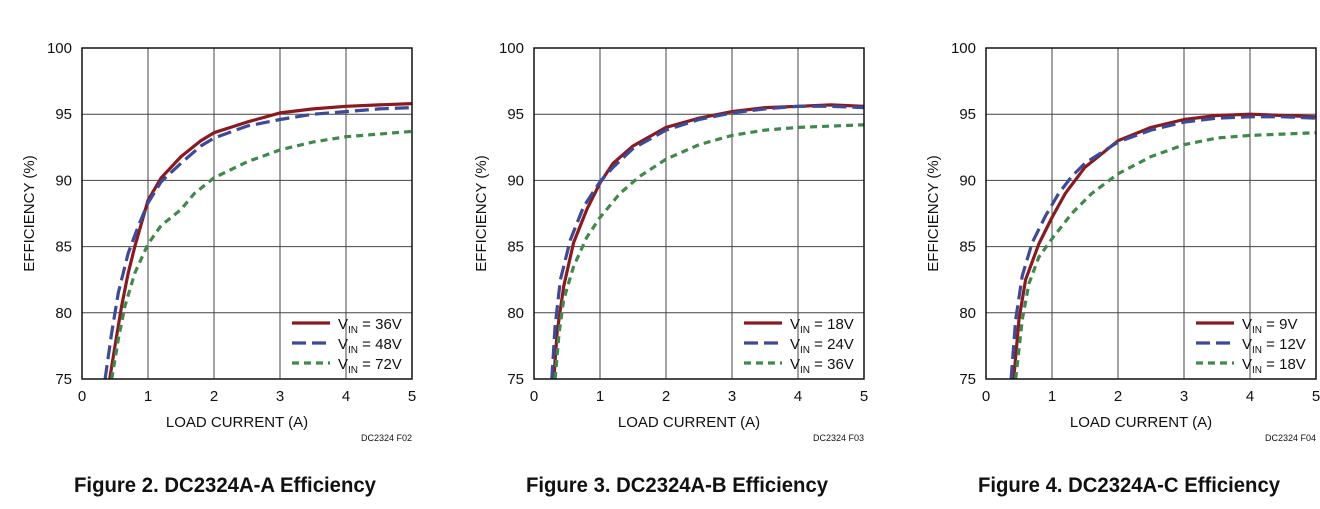 The image size is (1320, 509). What do you see at coordinates (822, 346) in the screenshot?
I see `legend-label: VIN = 24V` at bounding box center [822, 346].